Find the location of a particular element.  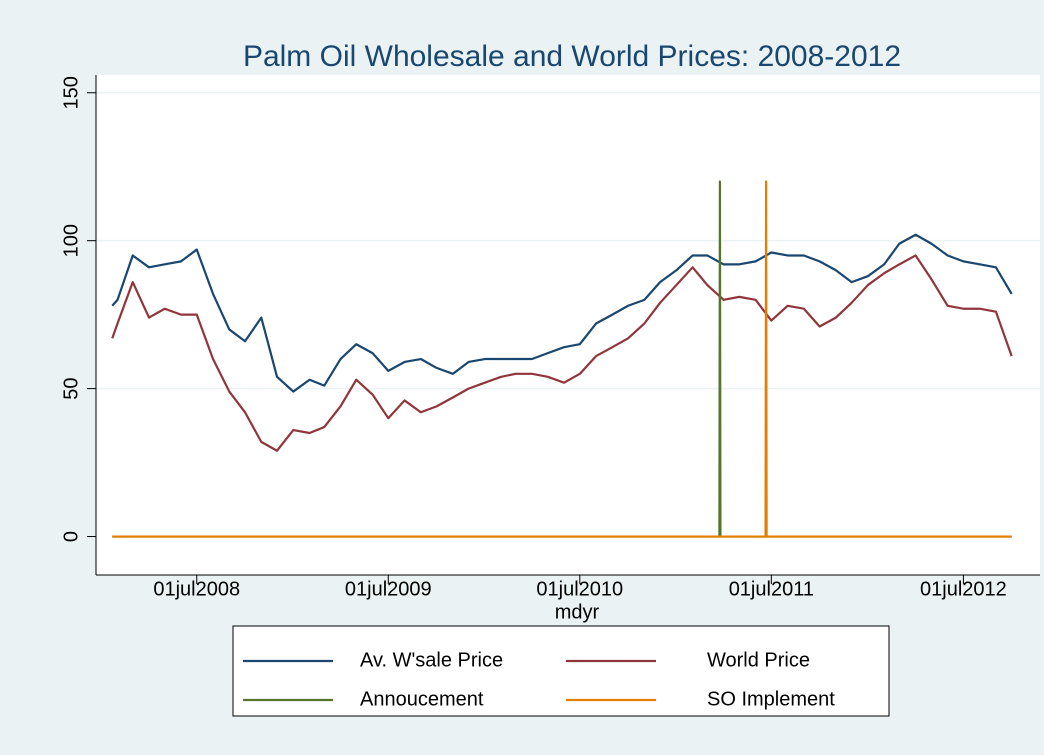

x-tick-label: 01jul2008 is located at coordinates (196, 589).